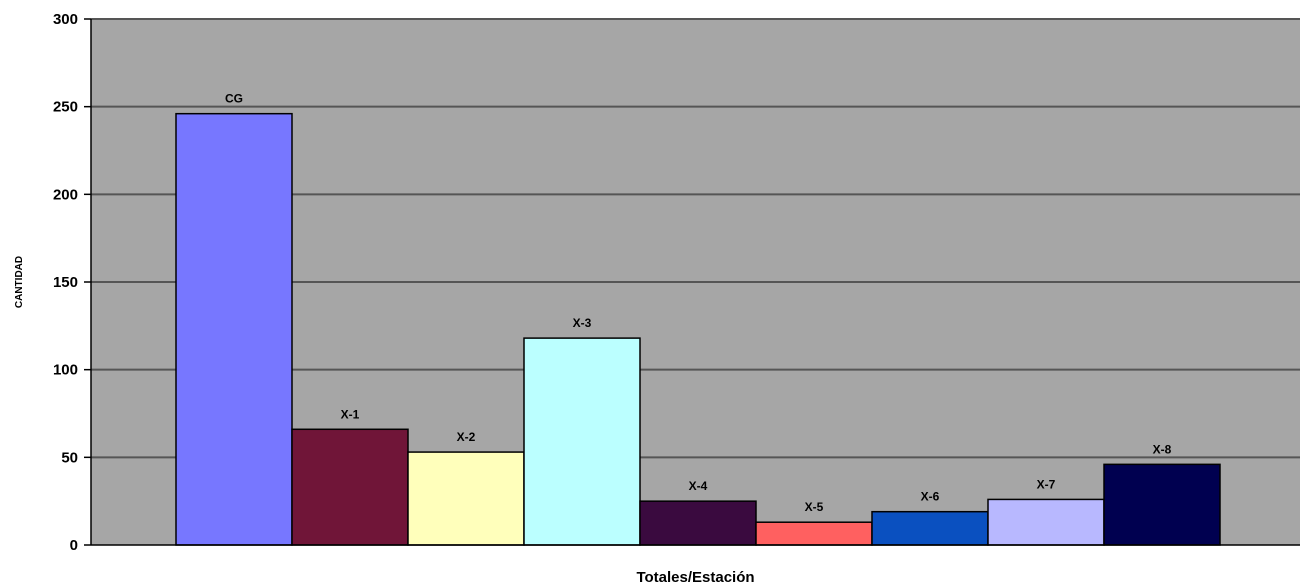 Image resolution: width=1306 pixels, height=588 pixels. I want to click on y-tick-label: 250, so click(65, 107).